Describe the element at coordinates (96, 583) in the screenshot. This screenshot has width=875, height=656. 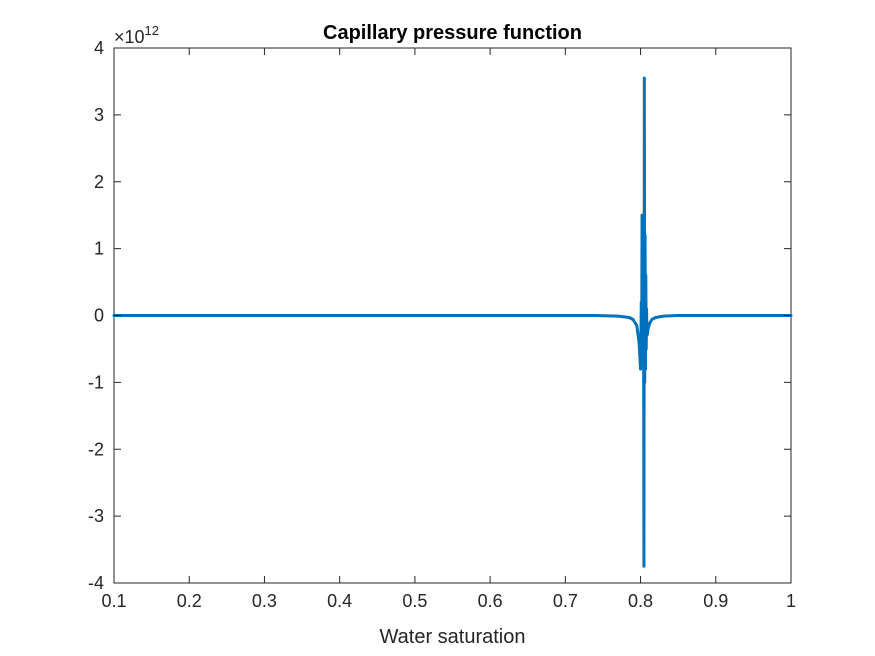
I see `y-tick-label: -4` at that location.